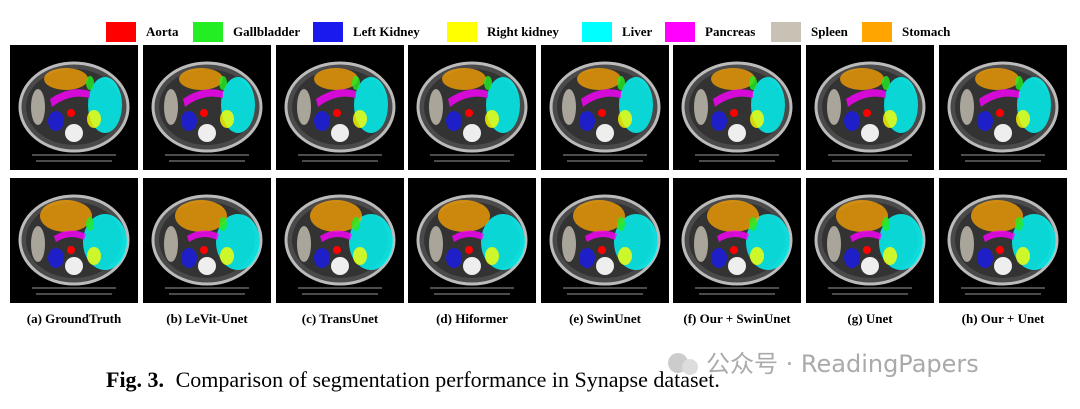  What do you see at coordinates (926, 31) in the screenshot?
I see `legend-label: Stomach` at bounding box center [926, 31].